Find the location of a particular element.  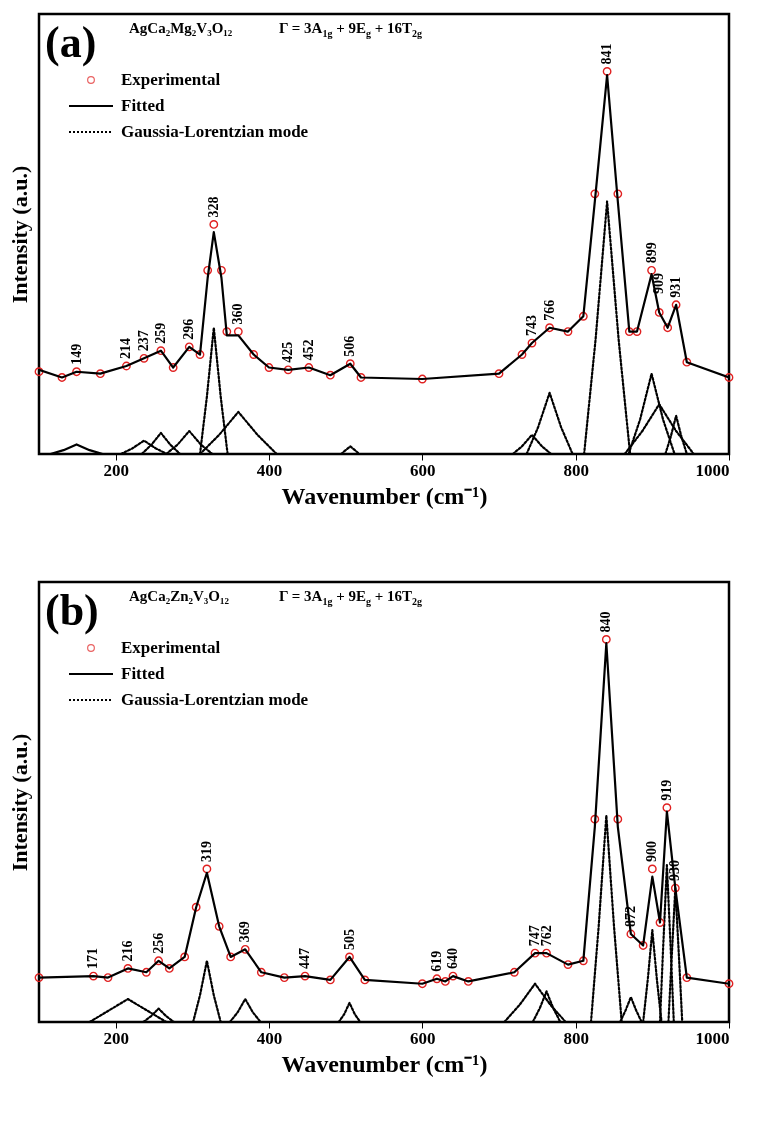

annotation: 640 is located at coordinates (452, 959).